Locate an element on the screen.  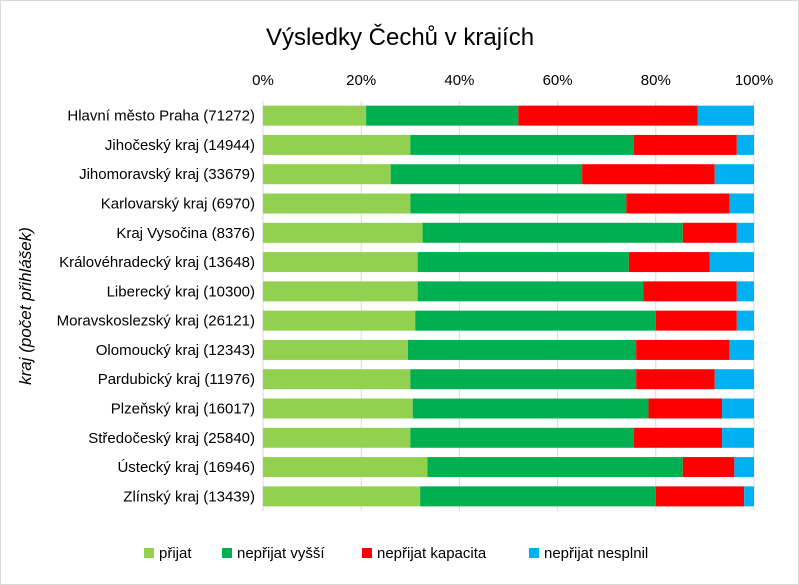
category-label: Karlovarský kraj (6970) is located at coordinates (178, 204).